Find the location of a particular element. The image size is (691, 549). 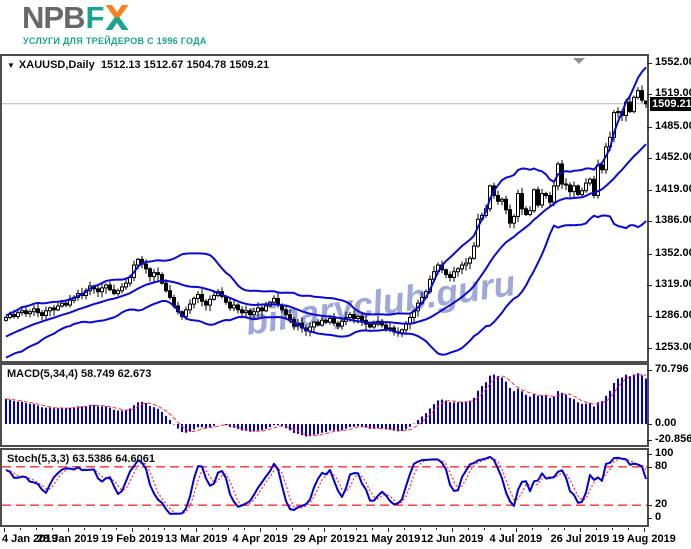

date-axis-label: 19 Feb 2019 is located at coordinates (132, 539).